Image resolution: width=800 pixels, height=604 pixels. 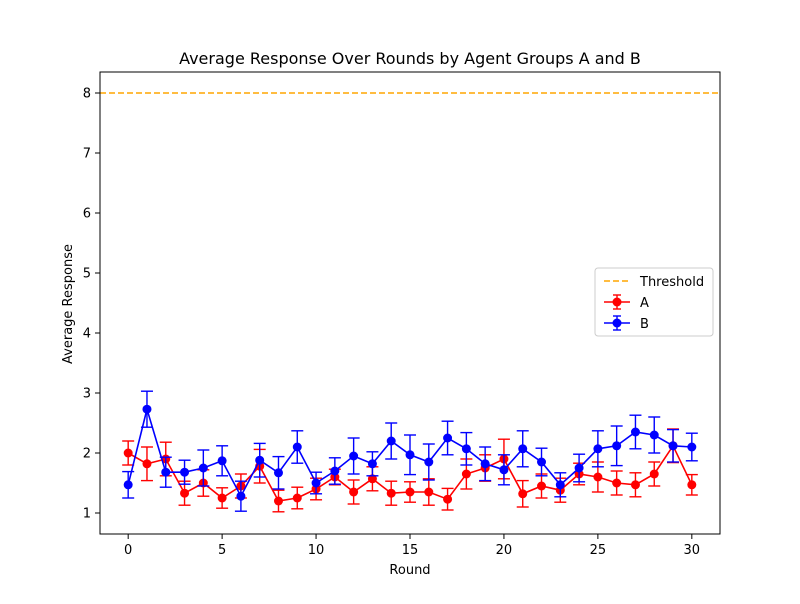 I want to click on x-tick-label-25: 25, so click(x=598, y=550).